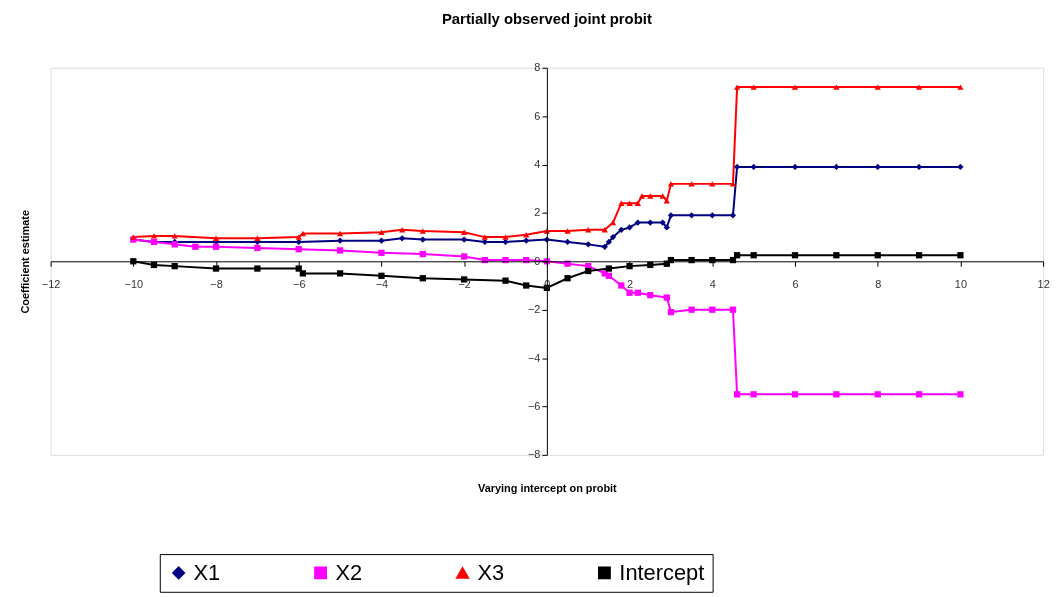 The image size is (1060, 597). Describe the element at coordinates (51, 283) in the screenshot. I see `x-tick-label: −12` at that location.